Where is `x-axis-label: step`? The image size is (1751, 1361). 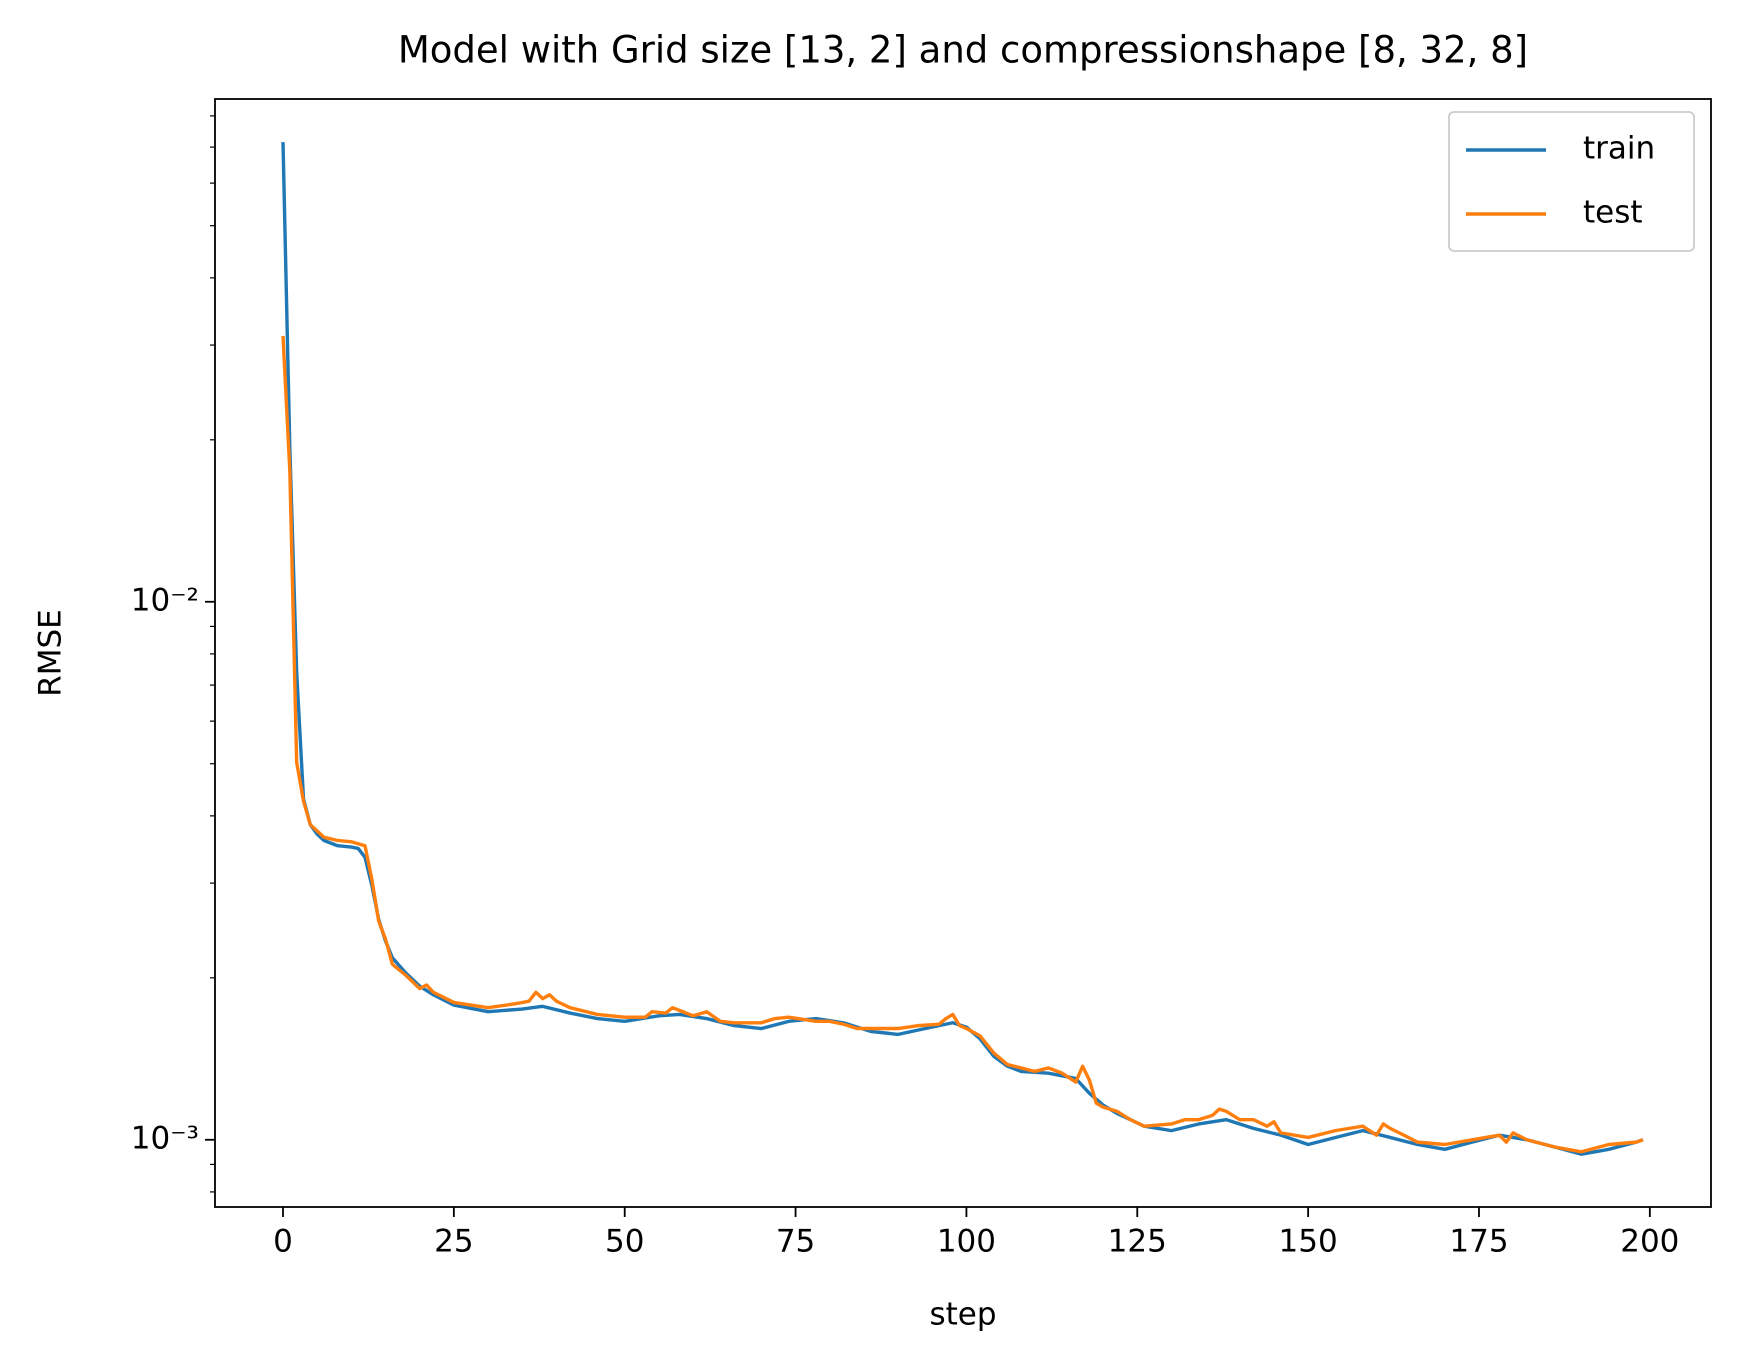
x-axis-label: step is located at coordinates (962, 1315).